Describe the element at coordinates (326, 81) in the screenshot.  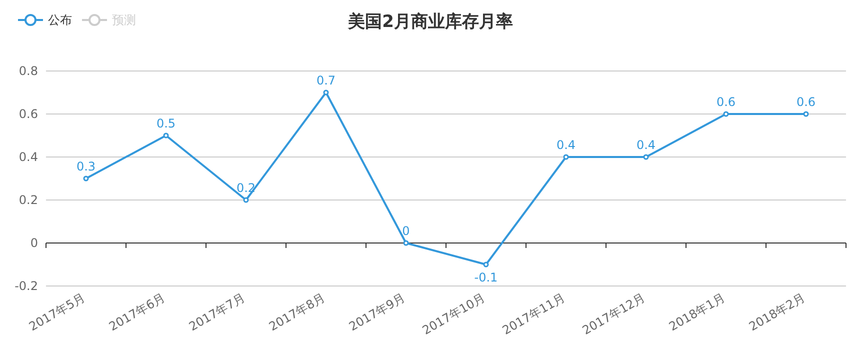
I see `data-label: 0.7` at that location.